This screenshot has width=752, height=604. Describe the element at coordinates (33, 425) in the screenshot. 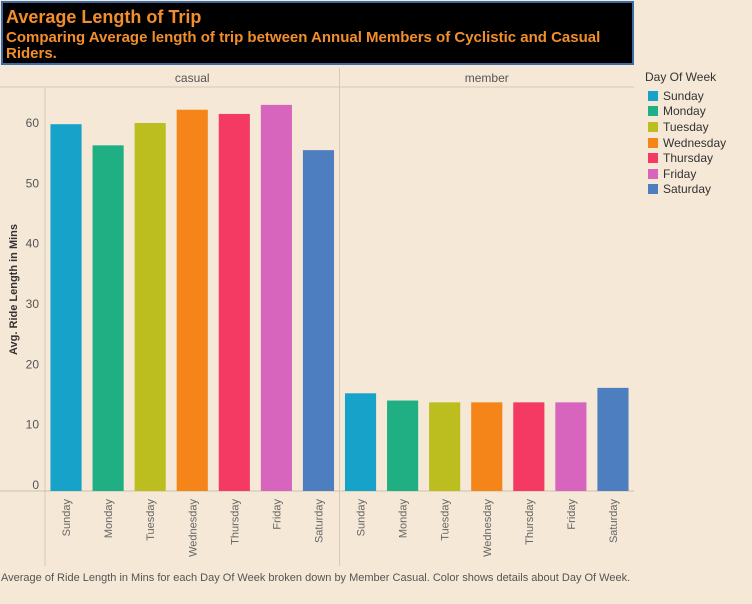

I see `y-tick-label: 10` at that location.